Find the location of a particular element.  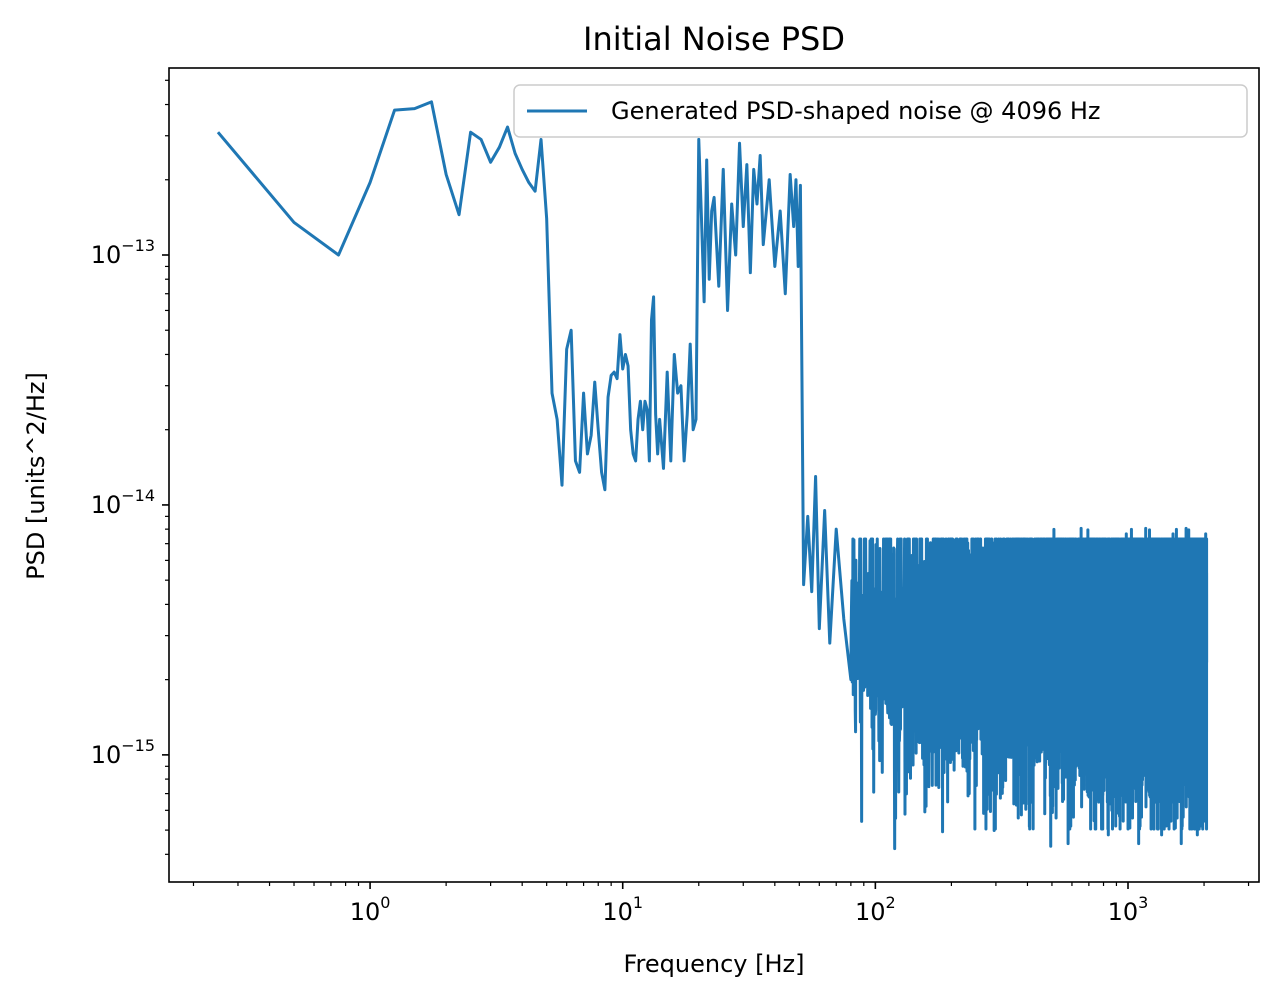

chart-title: Initial Noise PSD is located at coordinates (714, 39).